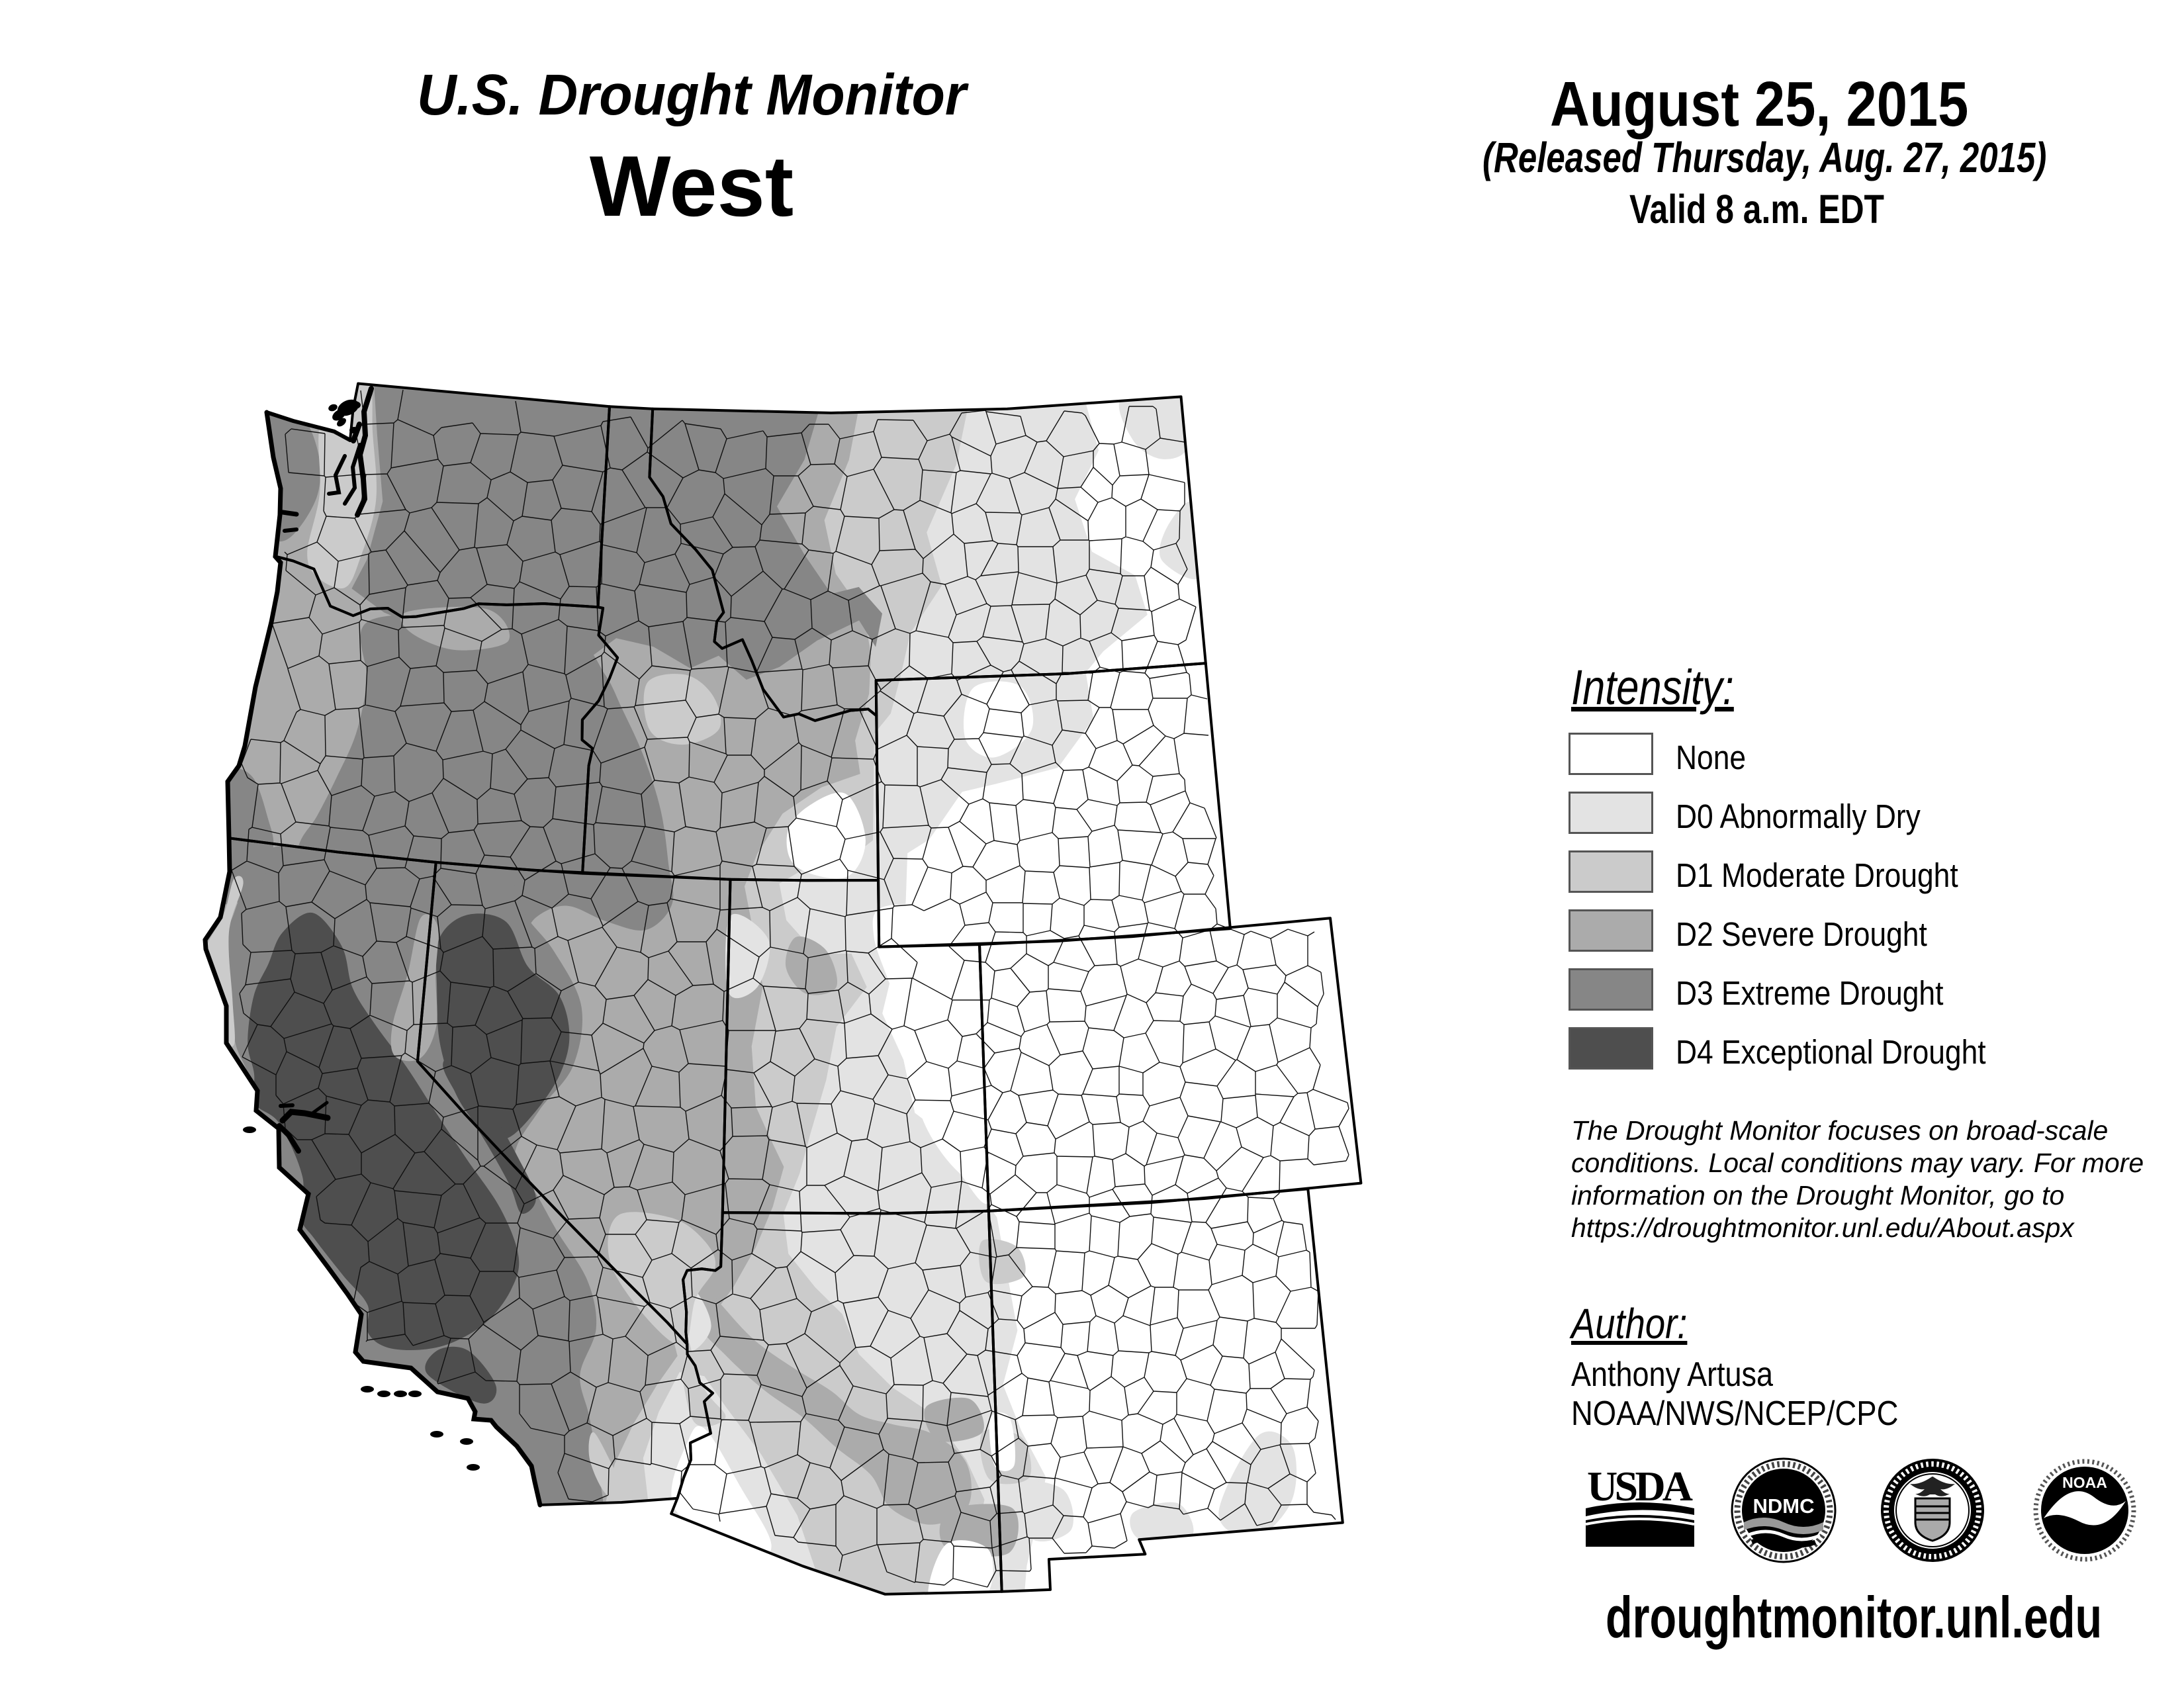 The image size is (2184, 1691). I want to click on svg-text: USDA, so click(1640, 1487).